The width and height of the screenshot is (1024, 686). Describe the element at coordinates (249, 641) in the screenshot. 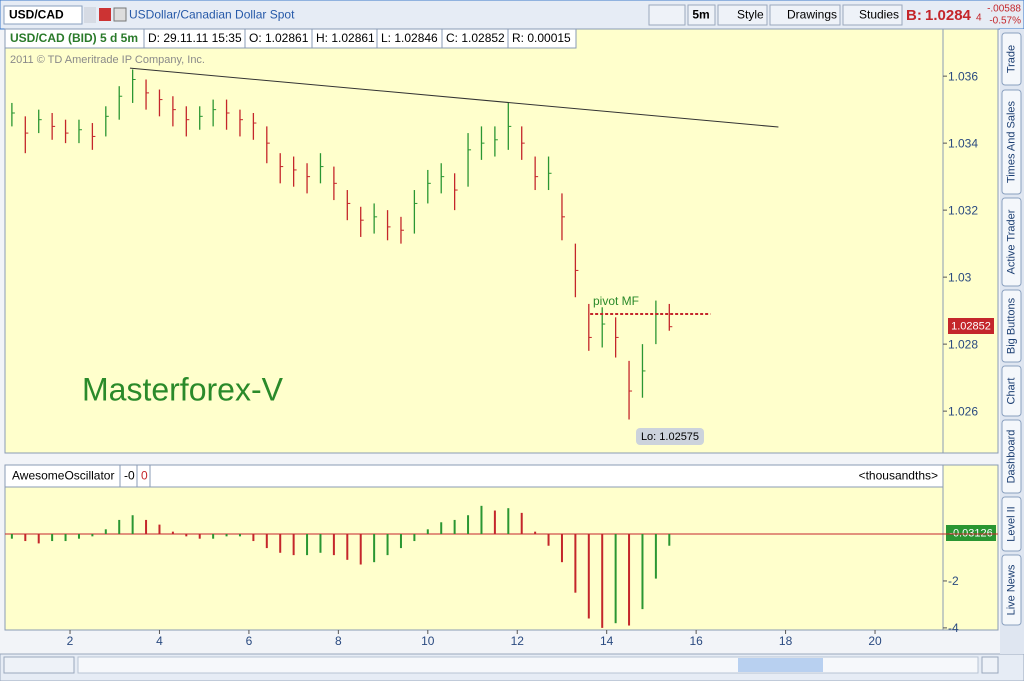

I see `x-tick-label: 6` at that location.